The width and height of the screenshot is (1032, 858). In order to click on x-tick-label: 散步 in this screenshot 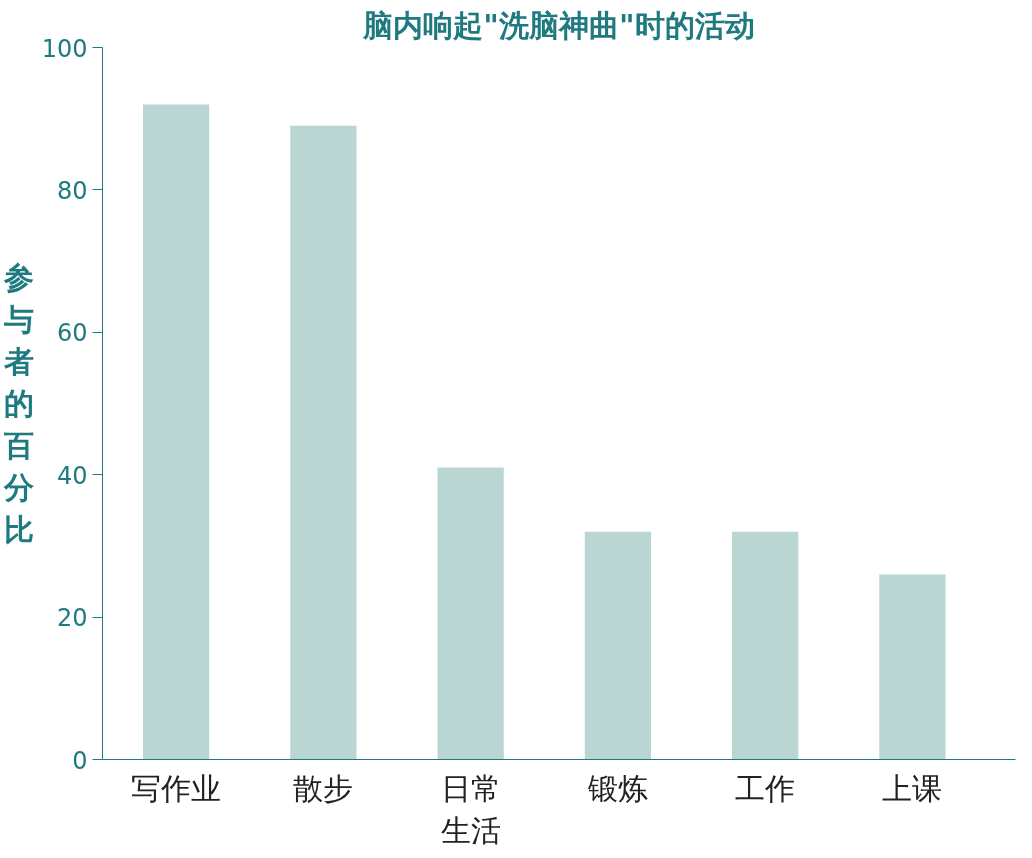, I will do `click(323, 788)`.